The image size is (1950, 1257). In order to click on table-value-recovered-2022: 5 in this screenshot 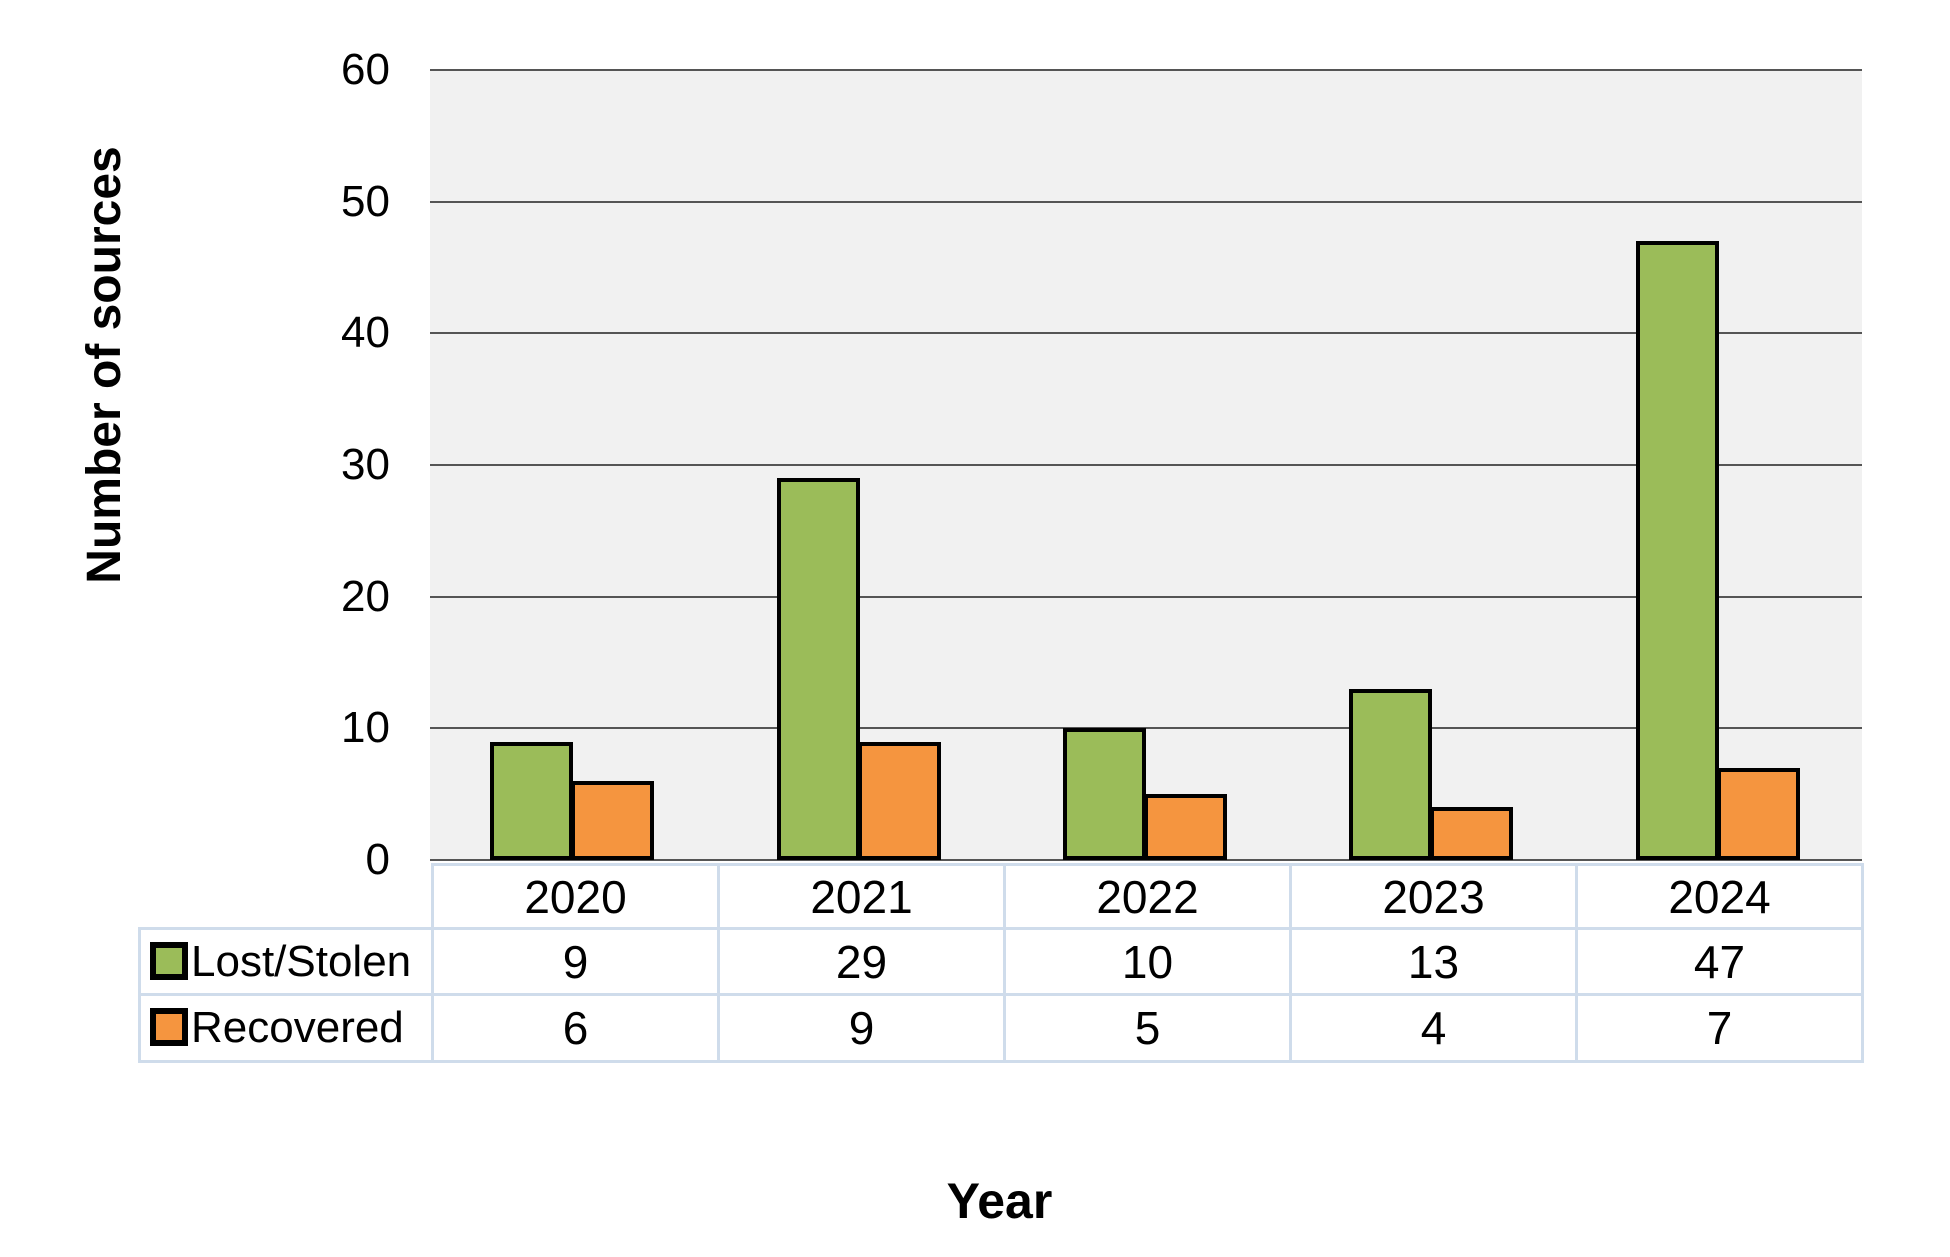, I will do `click(1147, 1028)`.